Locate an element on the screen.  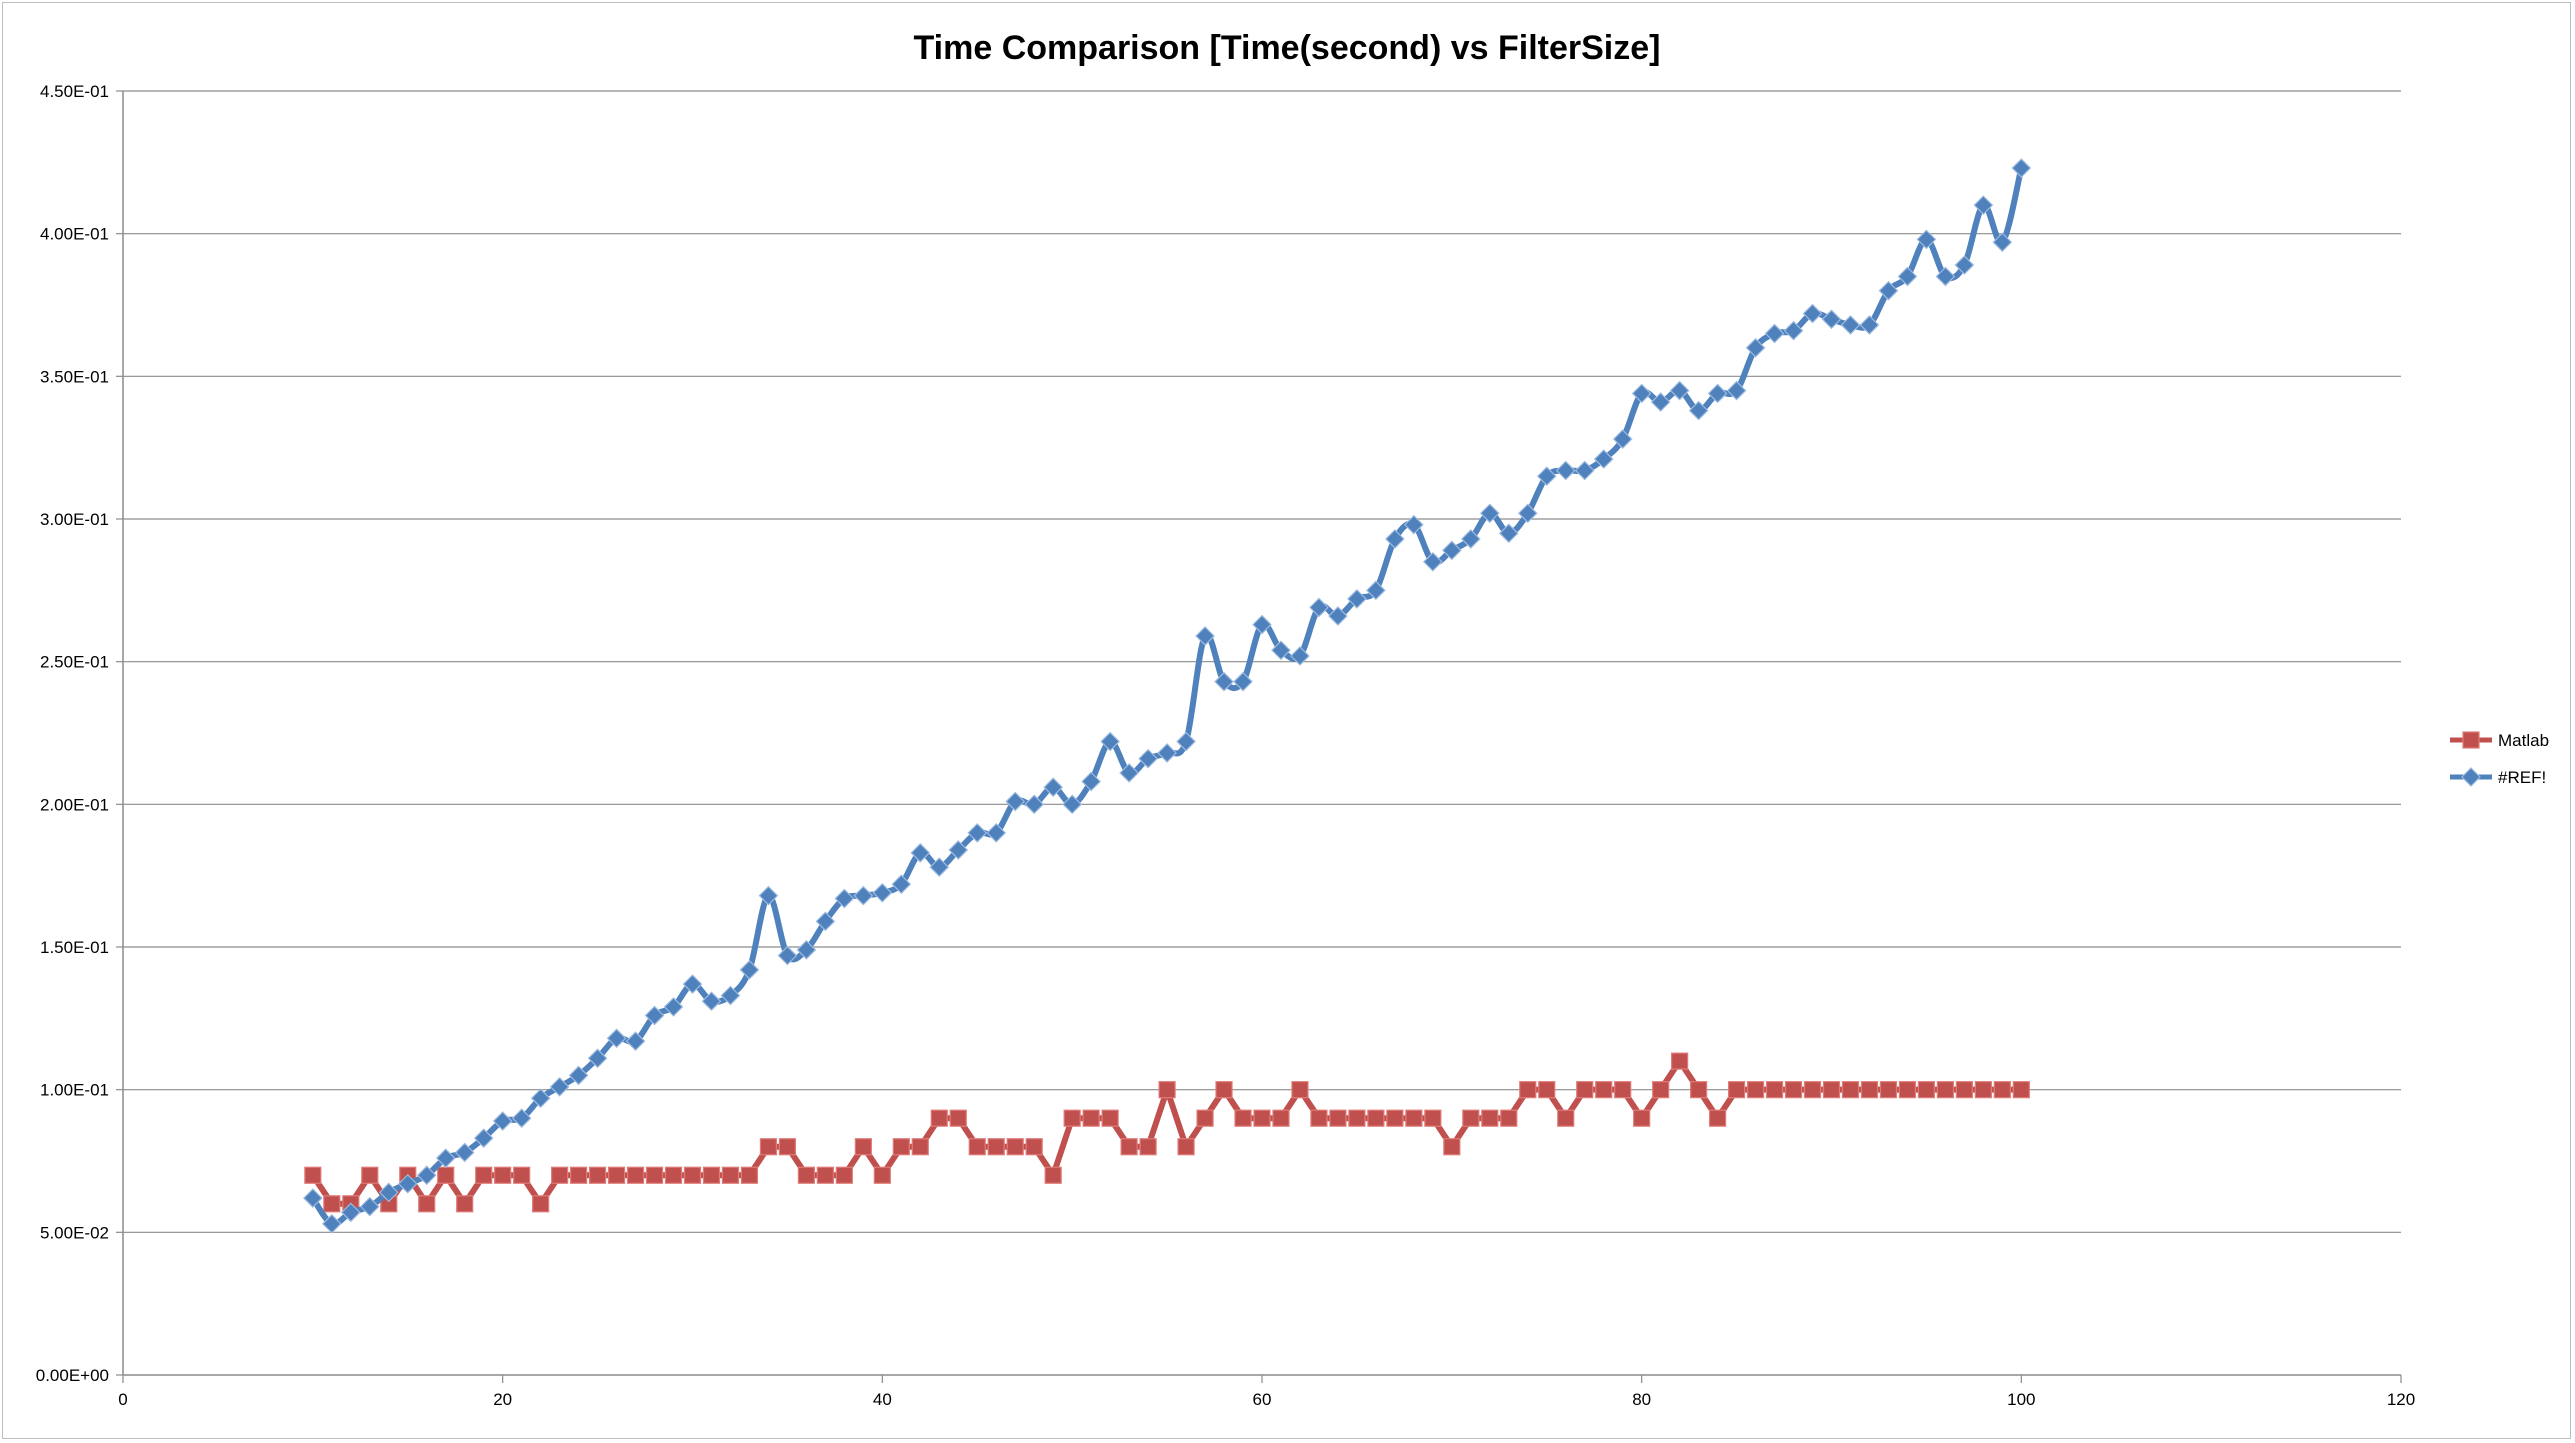
x-tick-label: 100 is located at coordinates (2021, 1399).